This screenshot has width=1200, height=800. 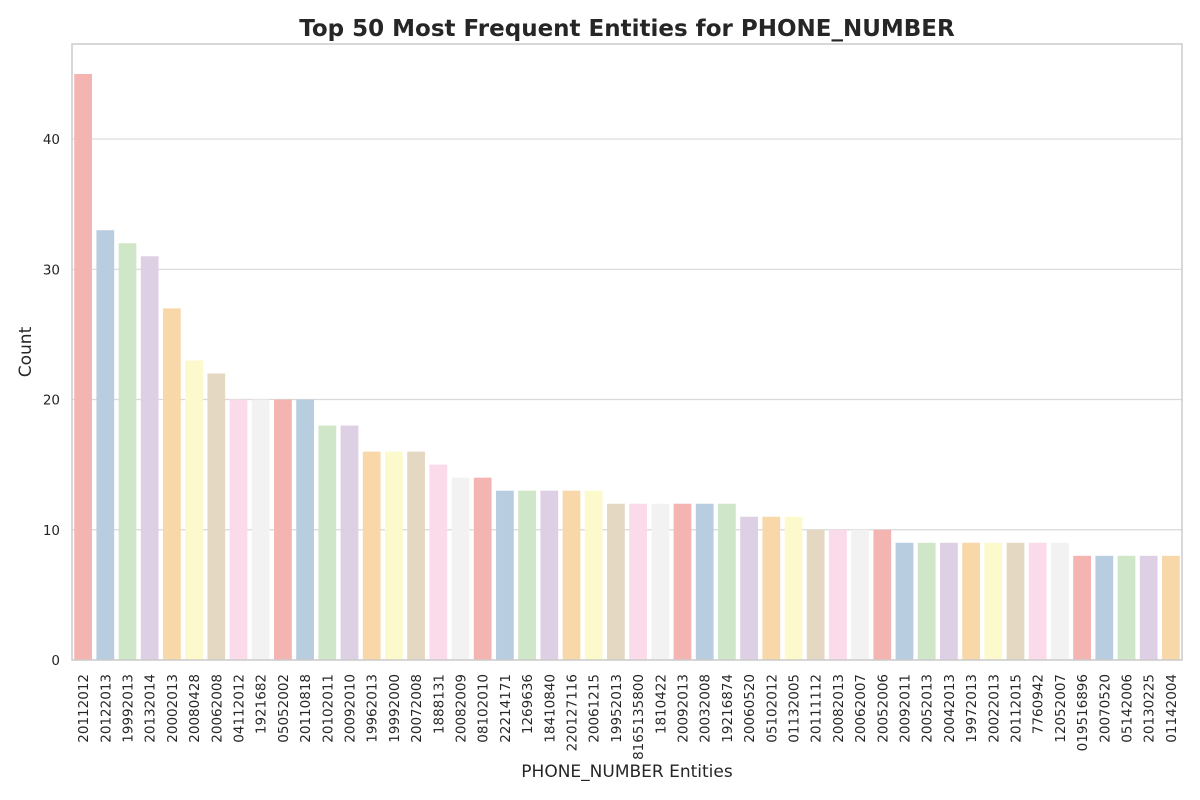 What do you see at coordinates (528, 704) in the screenshot?
I see `x-tick-label: 1269636` at bounding box center [528, 704].